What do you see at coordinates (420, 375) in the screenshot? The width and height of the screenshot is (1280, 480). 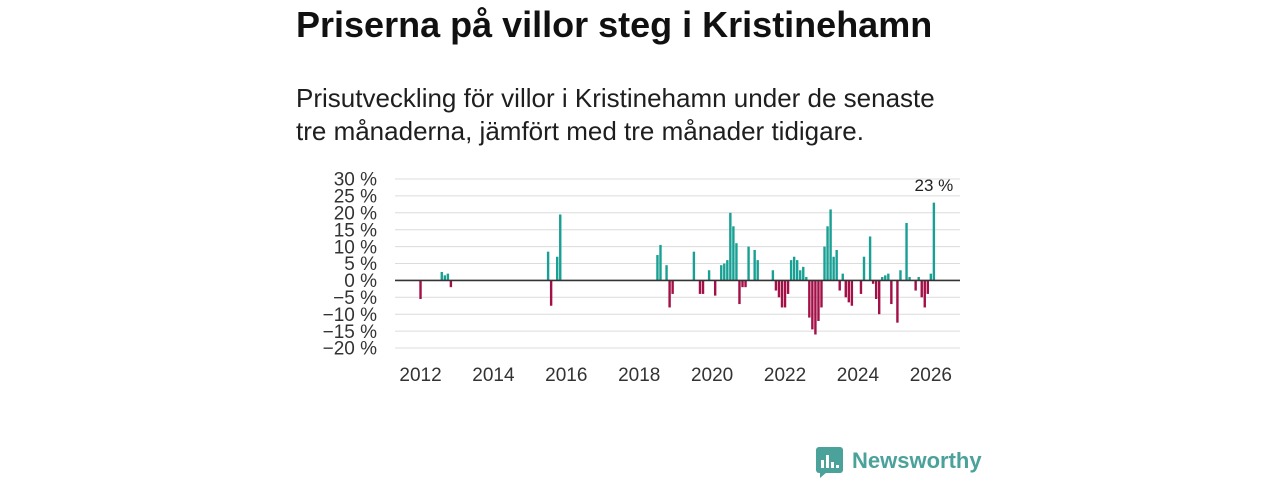 I see `x-tick-label: 2012` at bounding box center [420, 375].